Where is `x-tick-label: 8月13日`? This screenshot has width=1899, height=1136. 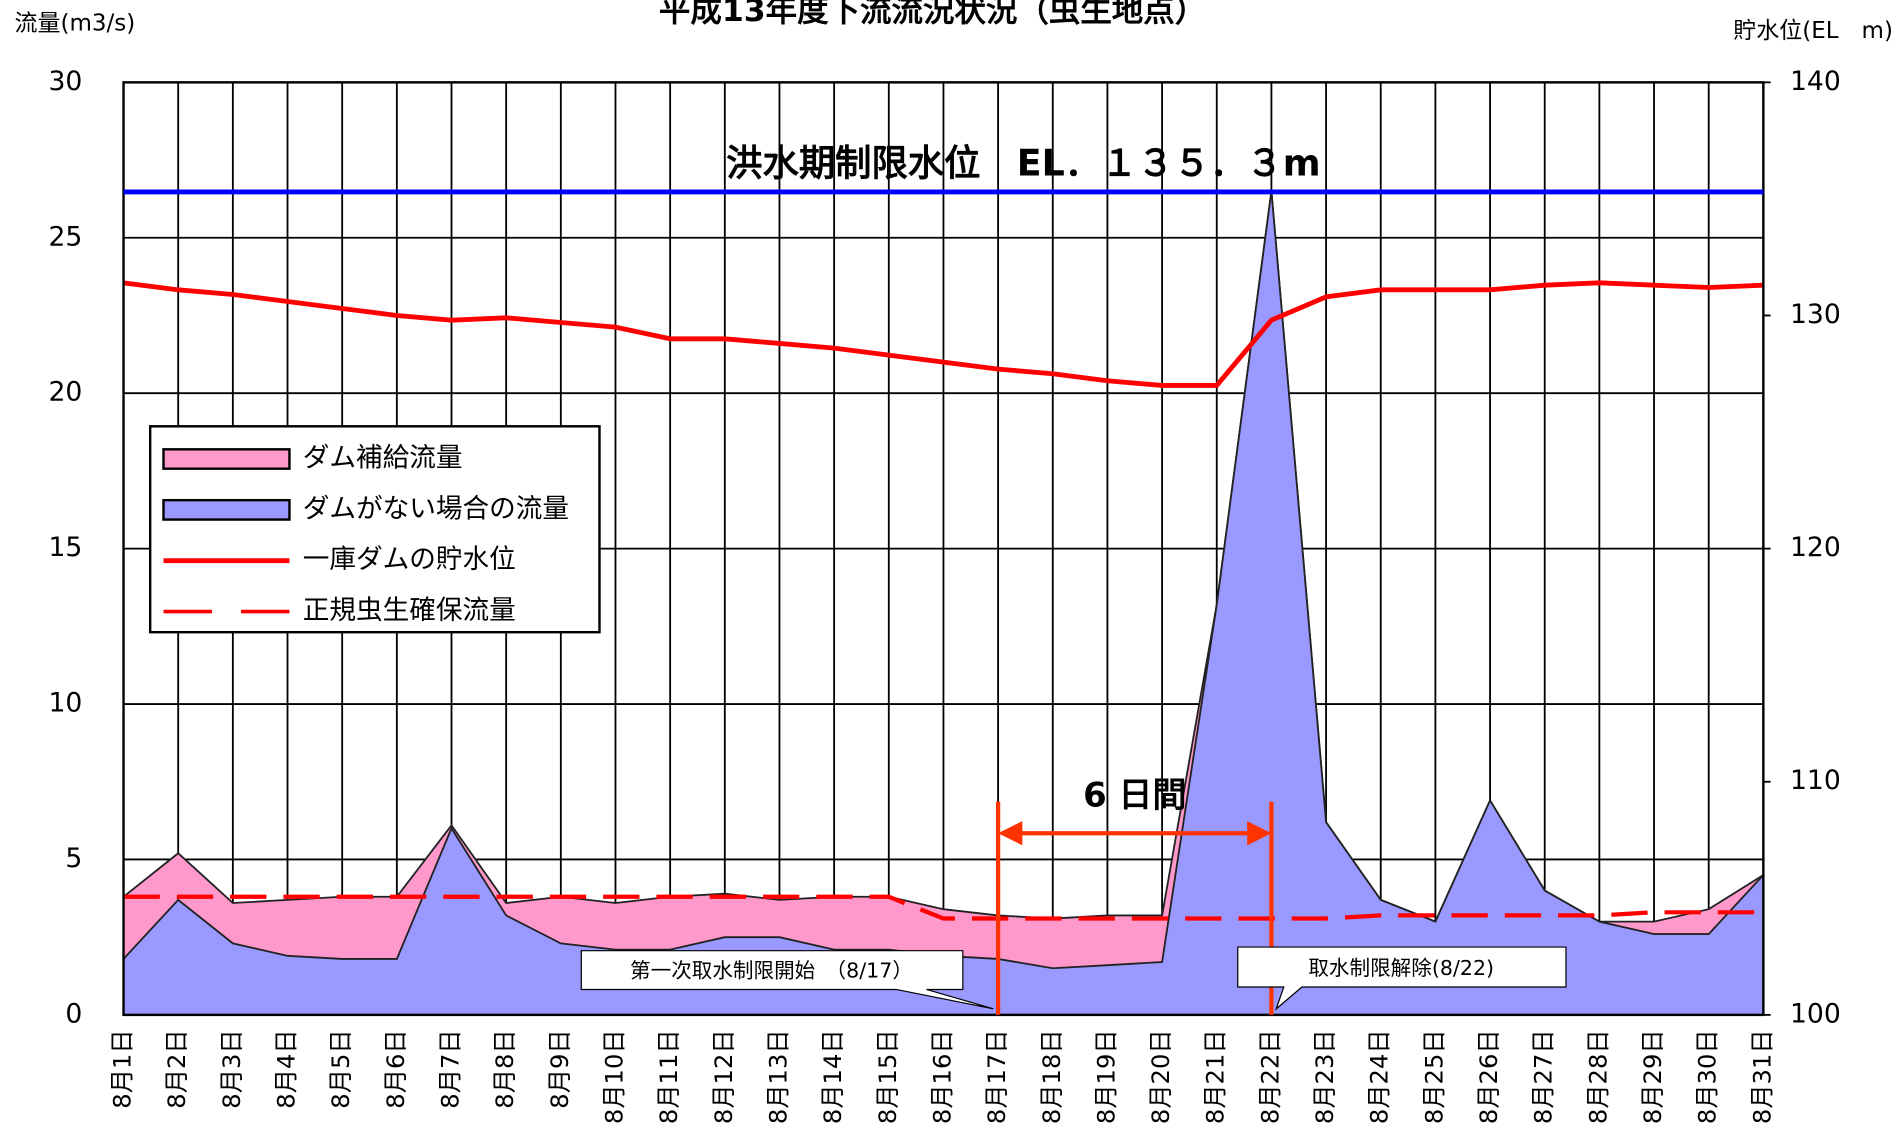 x-tick-label: 8月13日 is located at coordinates (778, 1076).